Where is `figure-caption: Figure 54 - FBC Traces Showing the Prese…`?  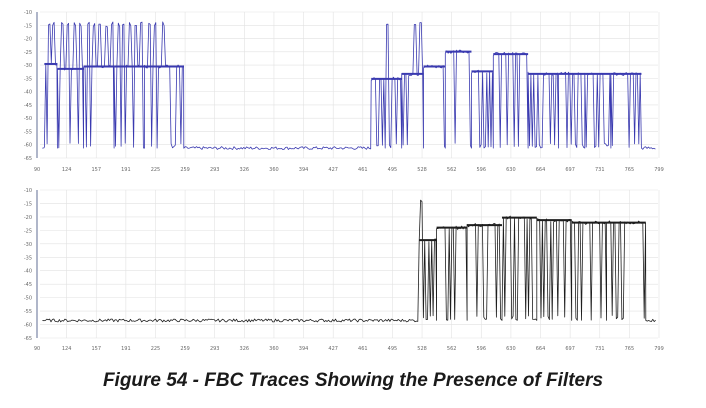
figure-caption: Figure 54 - FBC Traces Showing the Prese… is located at coordinates (353, 380).